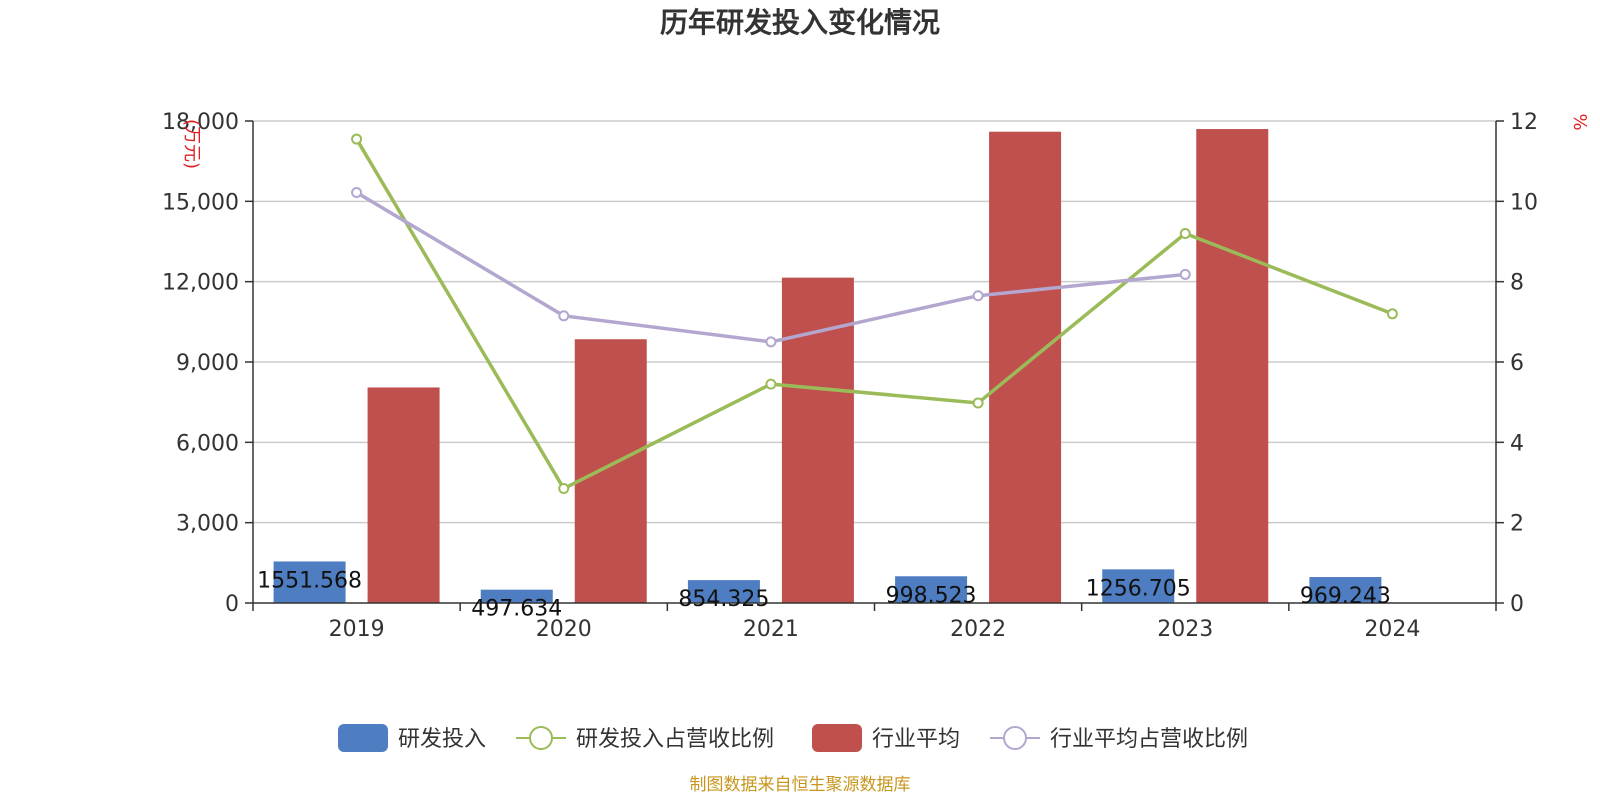  I want to click on legend-label: 研发投入占营收比例, so click(675, 739).